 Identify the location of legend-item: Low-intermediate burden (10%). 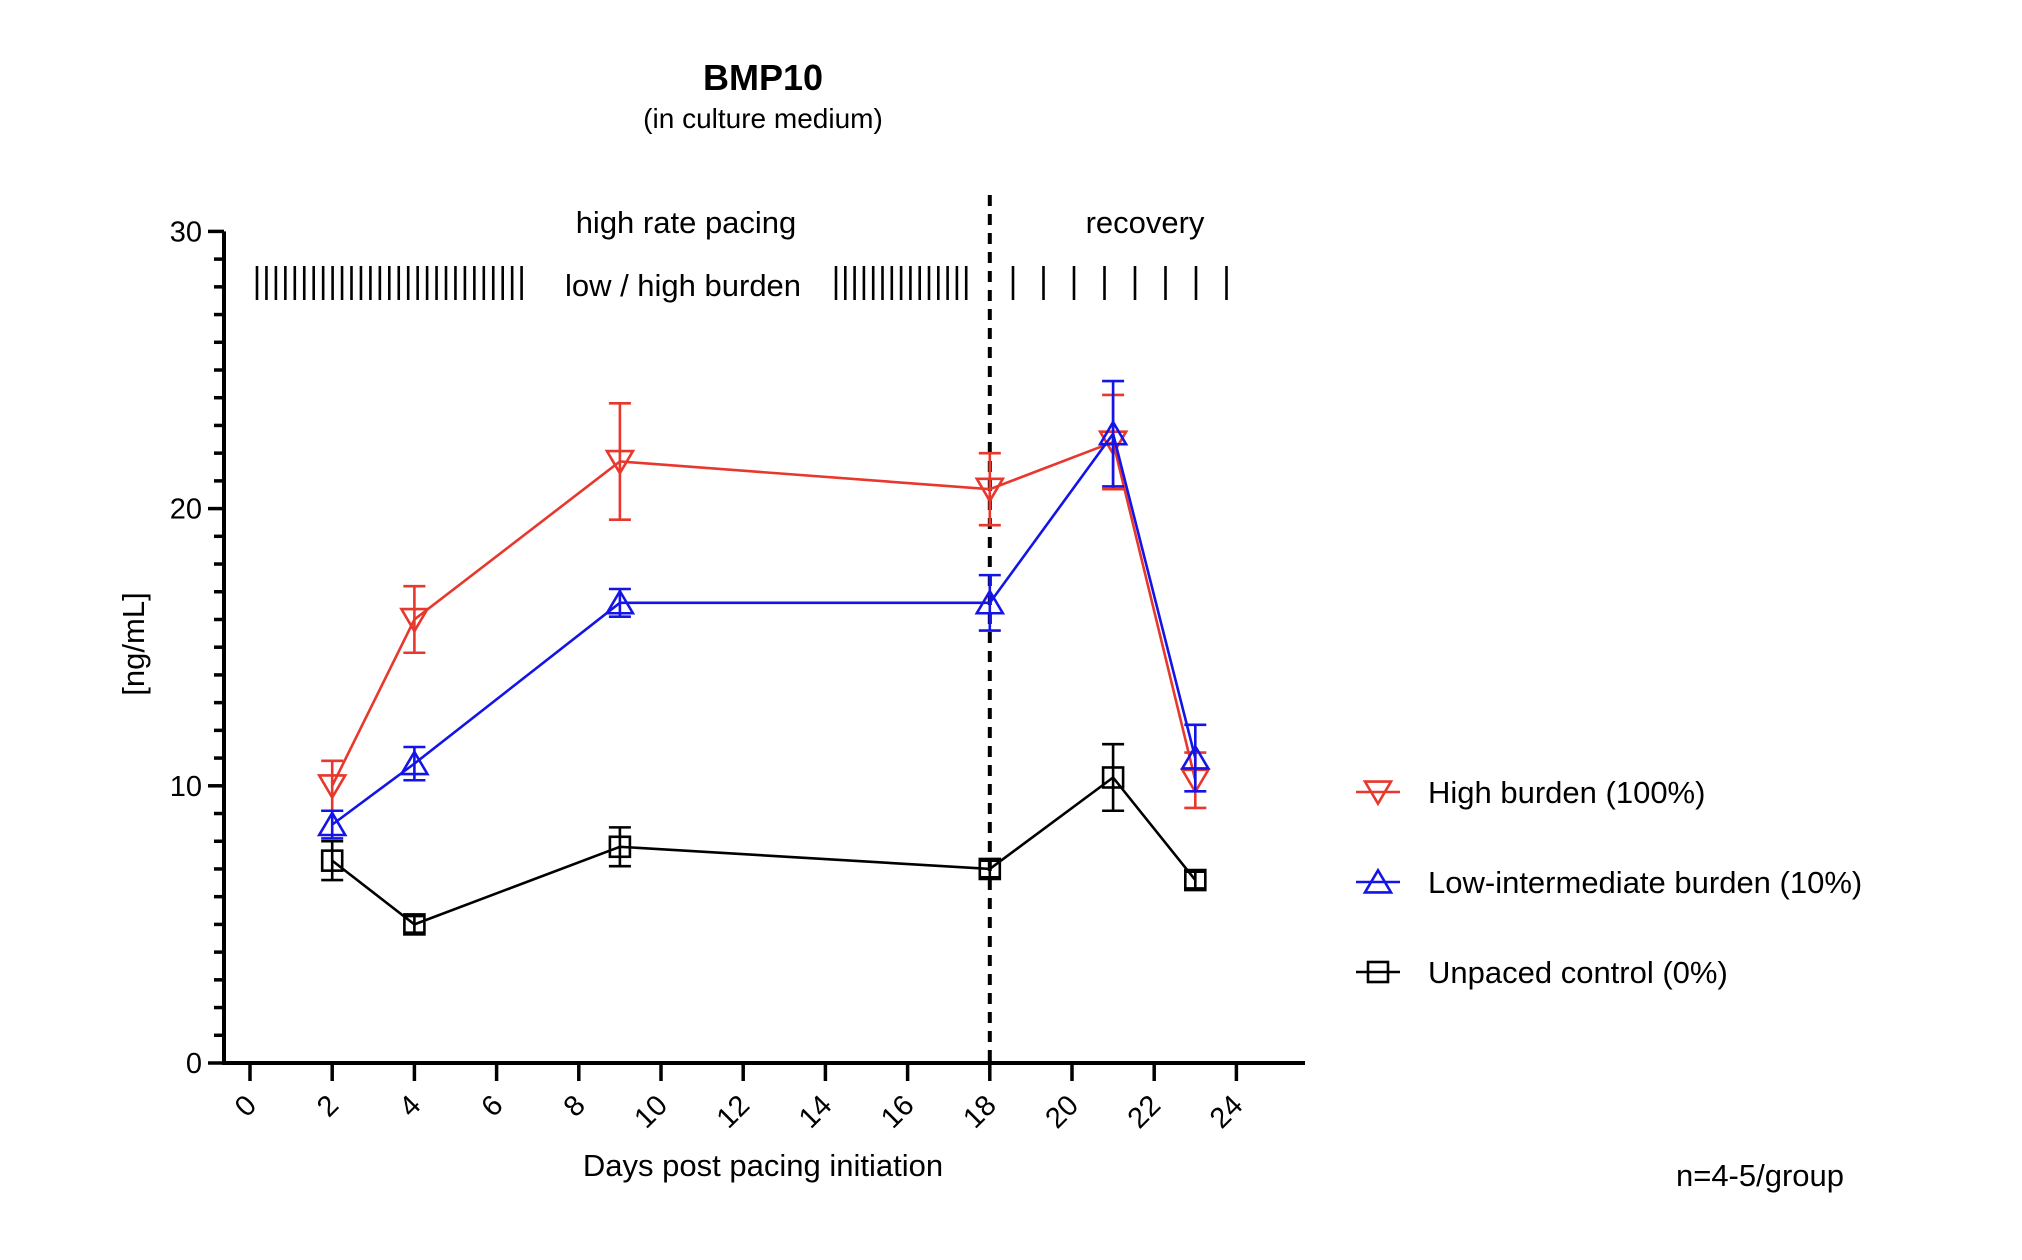
(1609, 882).